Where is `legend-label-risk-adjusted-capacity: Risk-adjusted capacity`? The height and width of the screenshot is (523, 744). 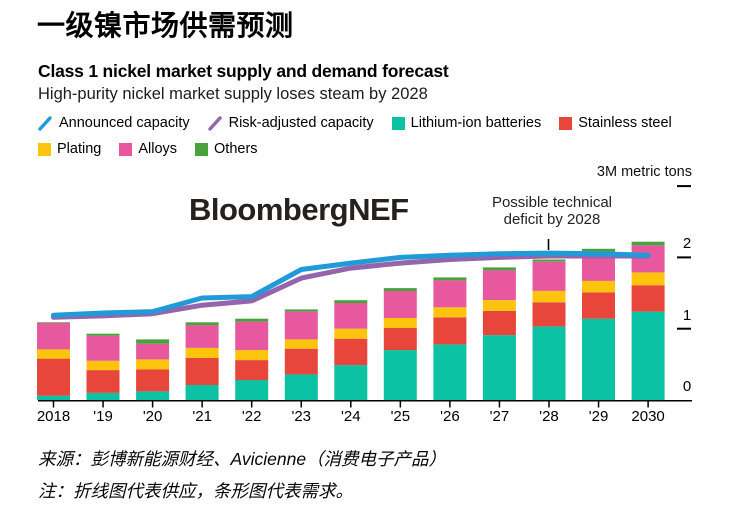
legend-label-risk-adjusted-capacity: Risk-adjusted capacity is located at coordinates (301, 123).